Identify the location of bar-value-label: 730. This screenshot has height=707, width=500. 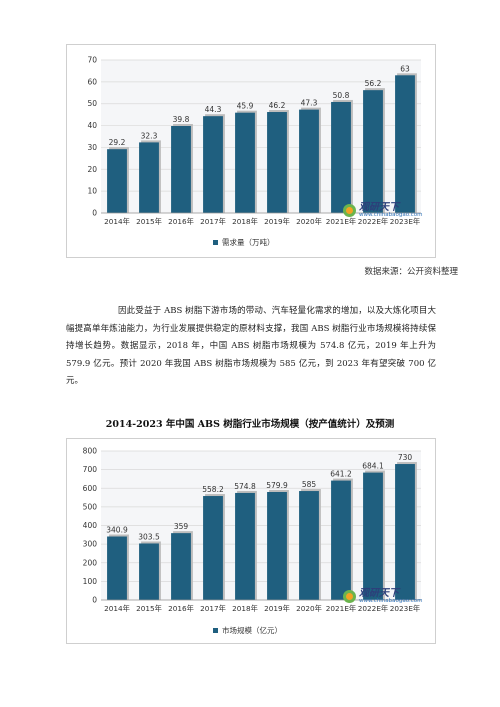
(405, 457).